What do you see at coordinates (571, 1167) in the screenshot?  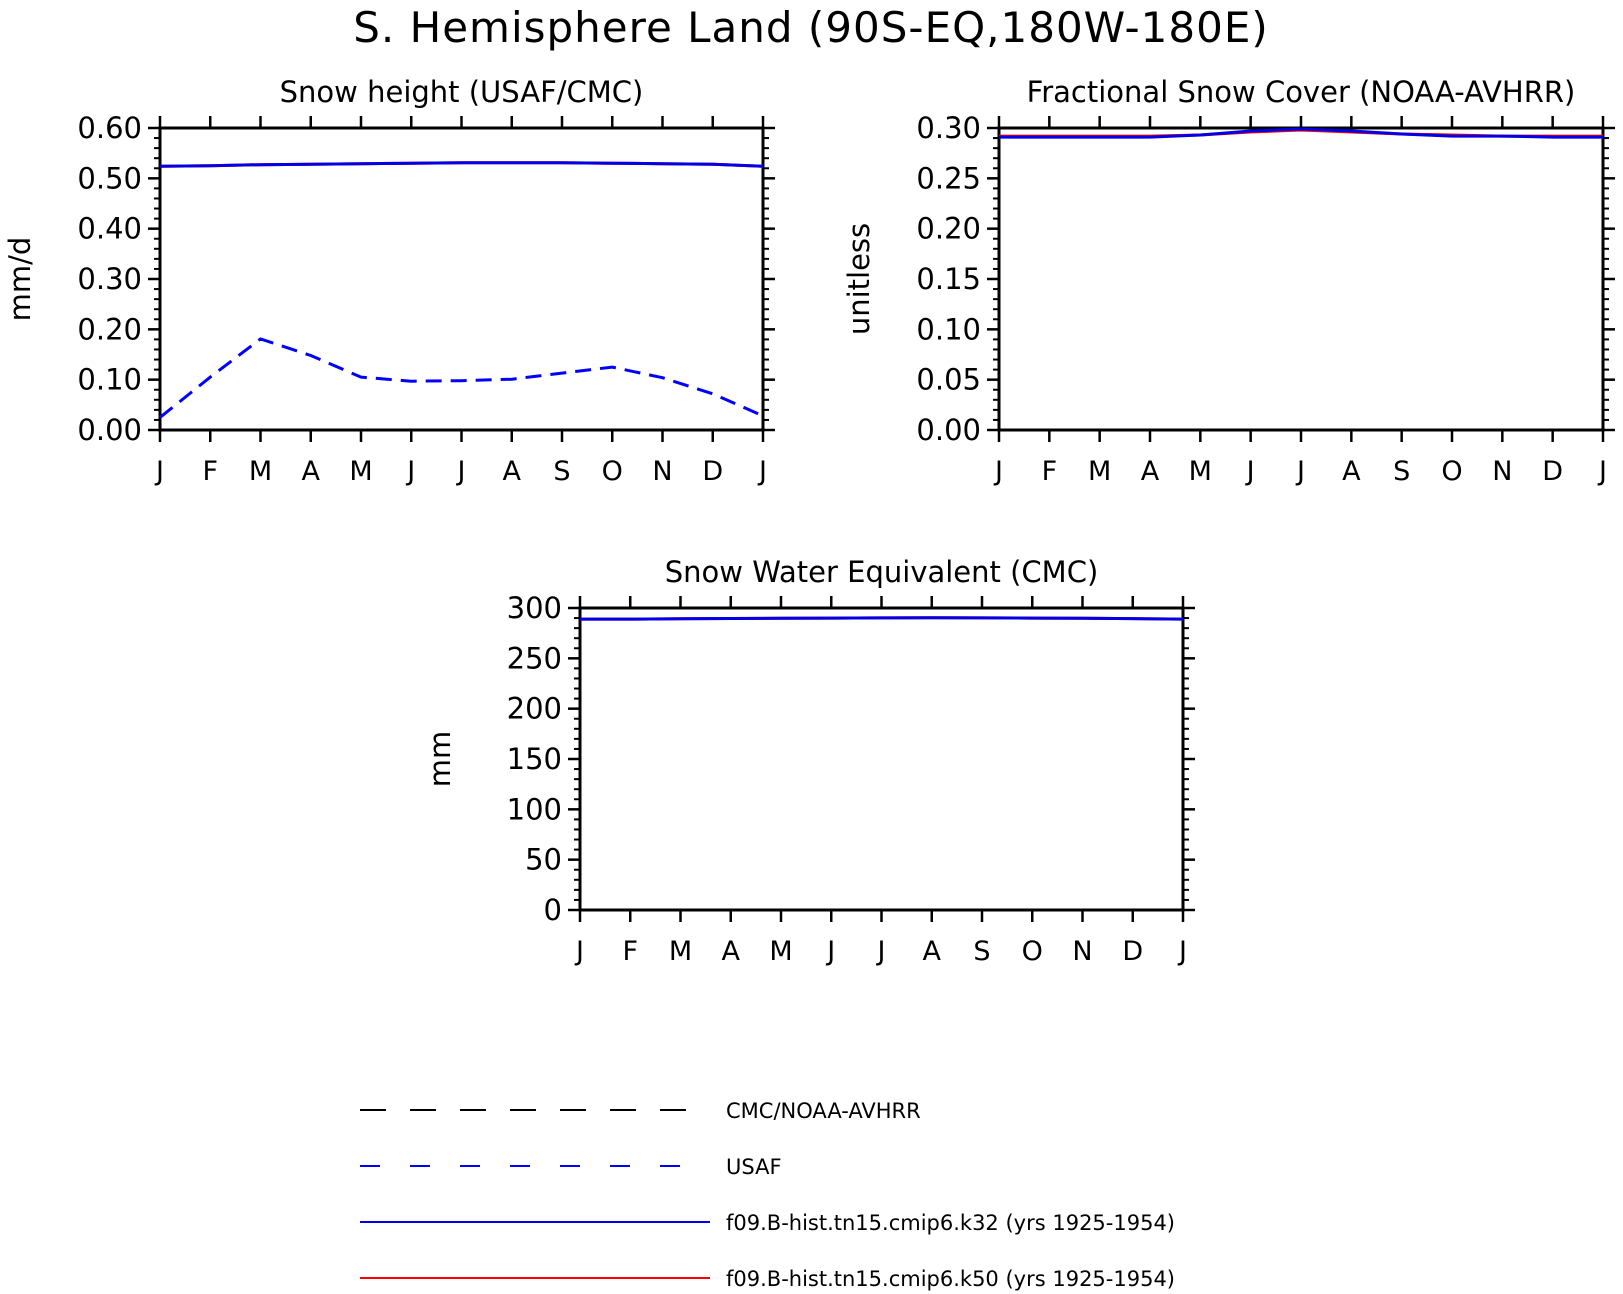 I see `legend-entry-2: USAF` at bounding box center [571, 1167].